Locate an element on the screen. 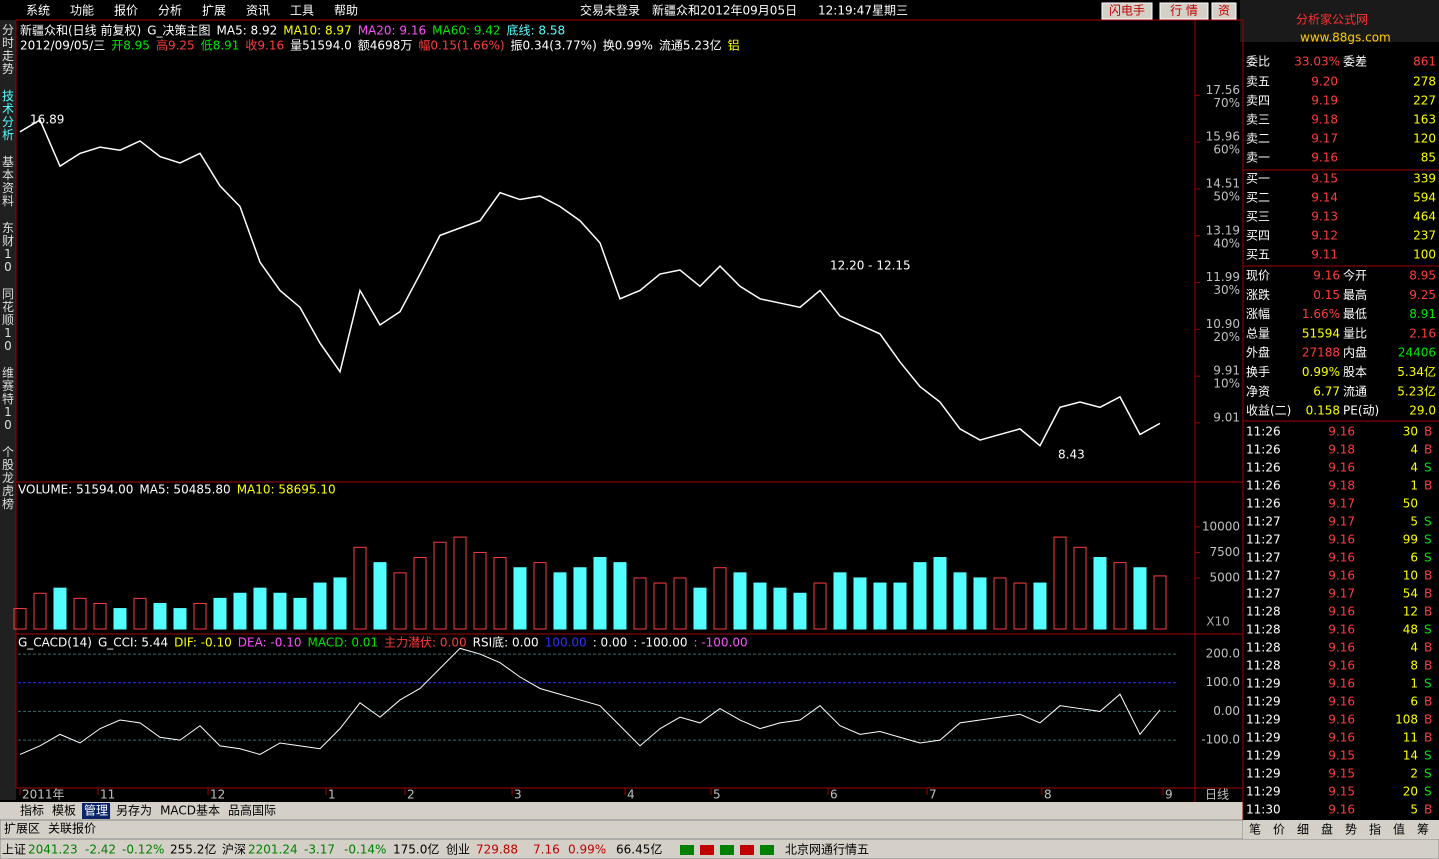 This screenshot has width=1439, height=859. side-tab: 个股龙虎榜 is located at coordinates (8, 478).